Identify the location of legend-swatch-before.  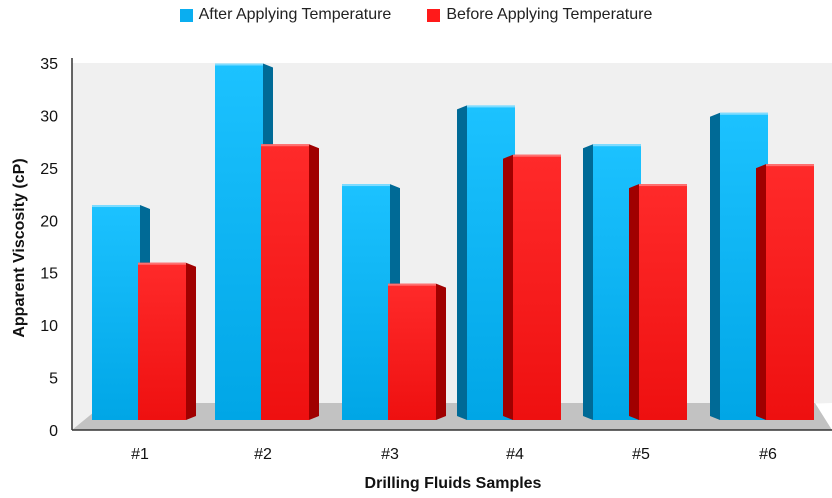
(434, 15).